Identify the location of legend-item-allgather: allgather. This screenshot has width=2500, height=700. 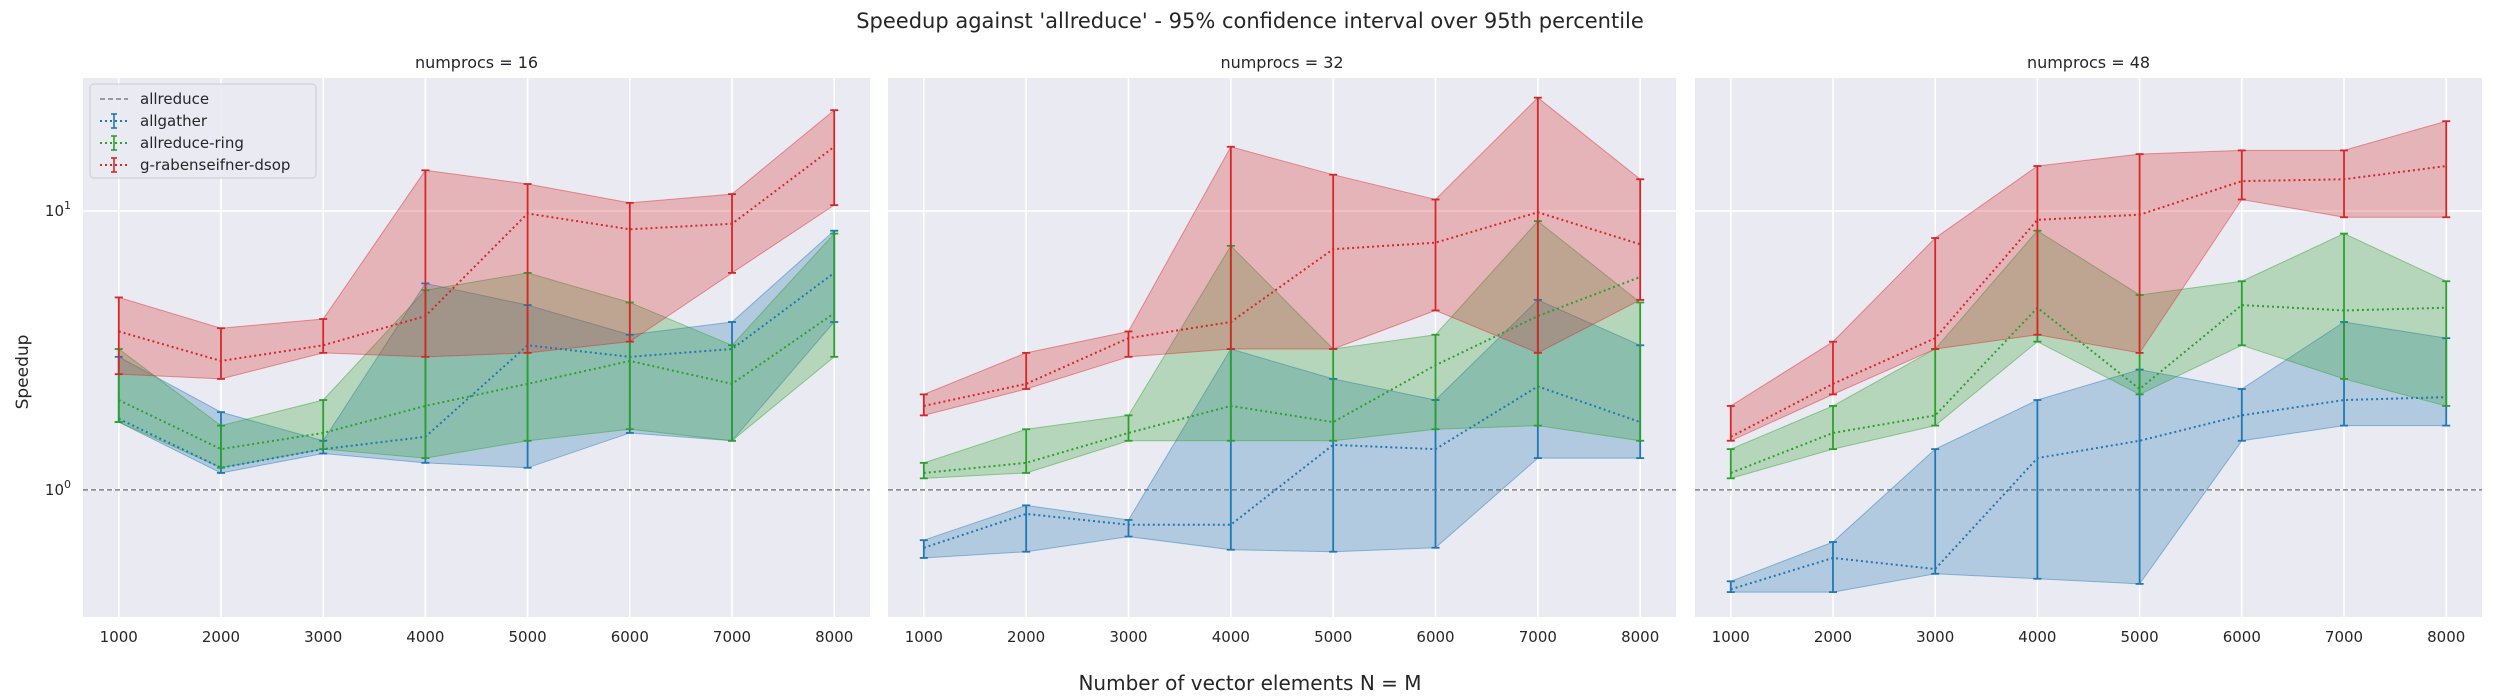
(154, 121).